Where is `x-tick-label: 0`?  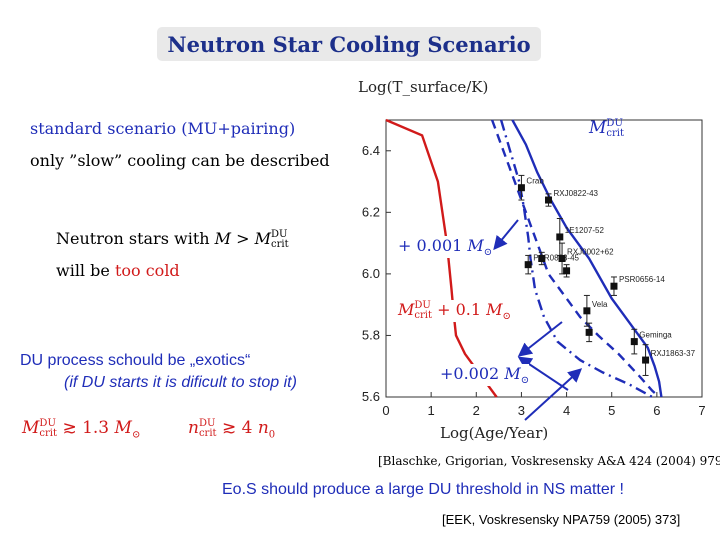
x-tick-label: 0 is located at coordinates (385, 410).